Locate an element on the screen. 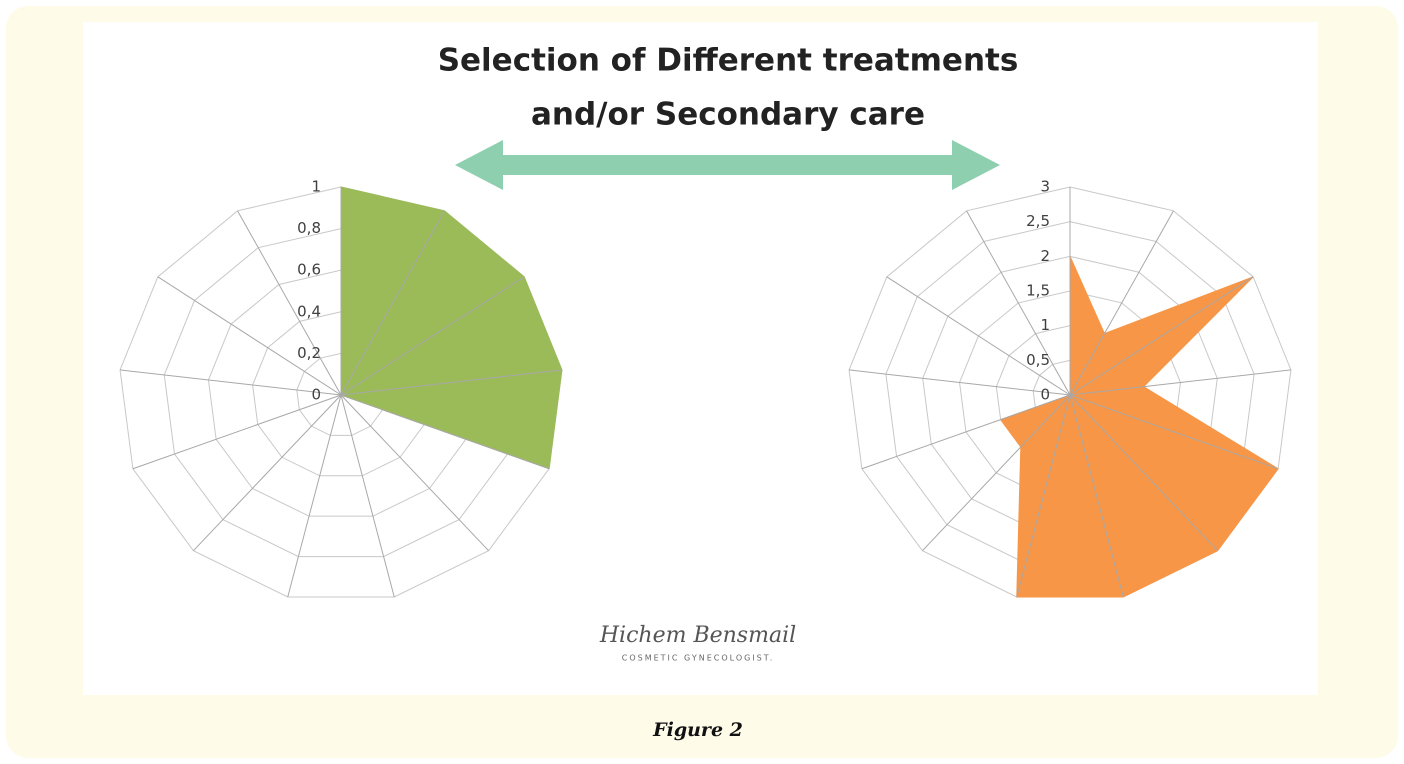  tick-label: 2 is located at coordinates (1045, 256).